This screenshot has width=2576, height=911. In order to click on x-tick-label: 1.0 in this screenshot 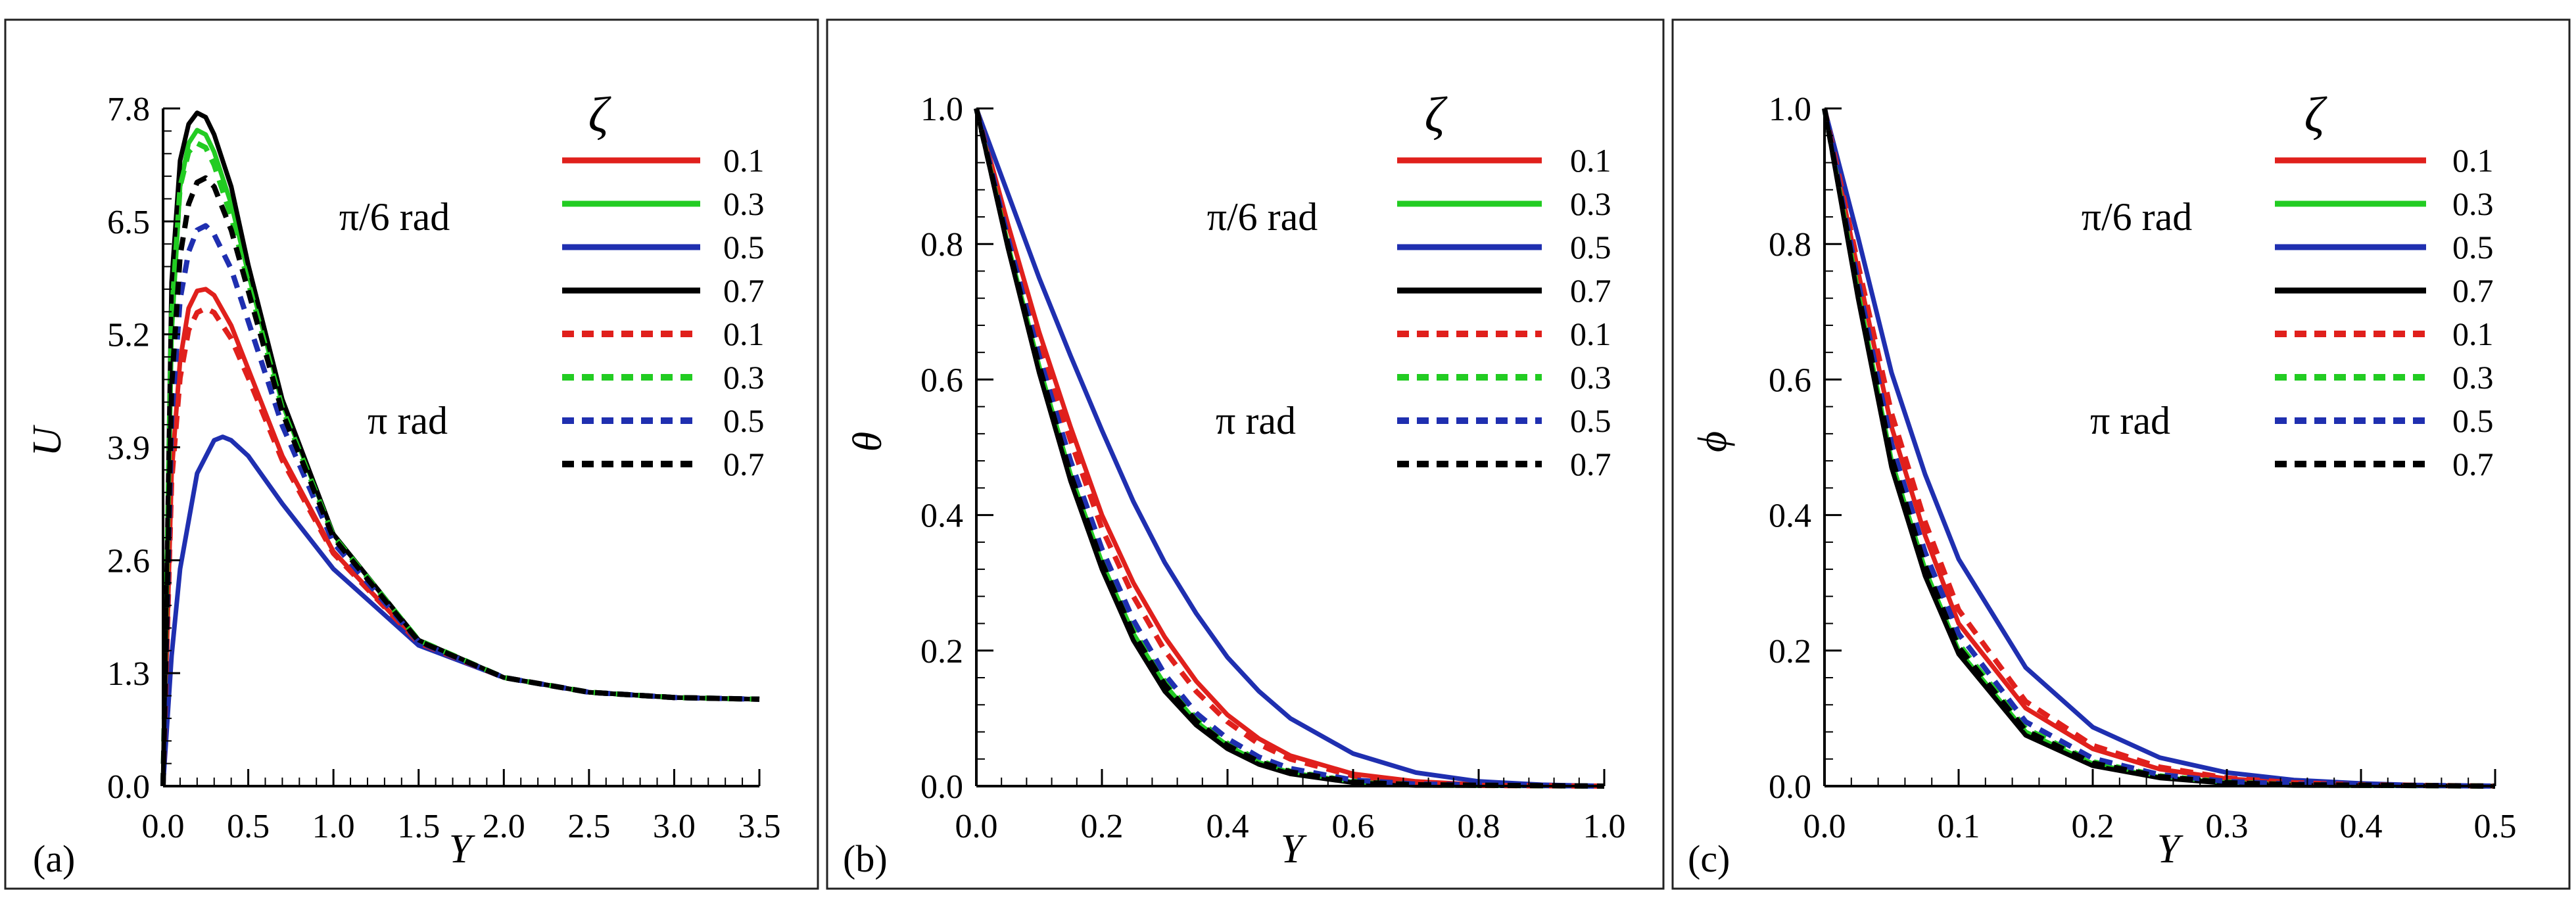, I will do `click(1605, 826)`.